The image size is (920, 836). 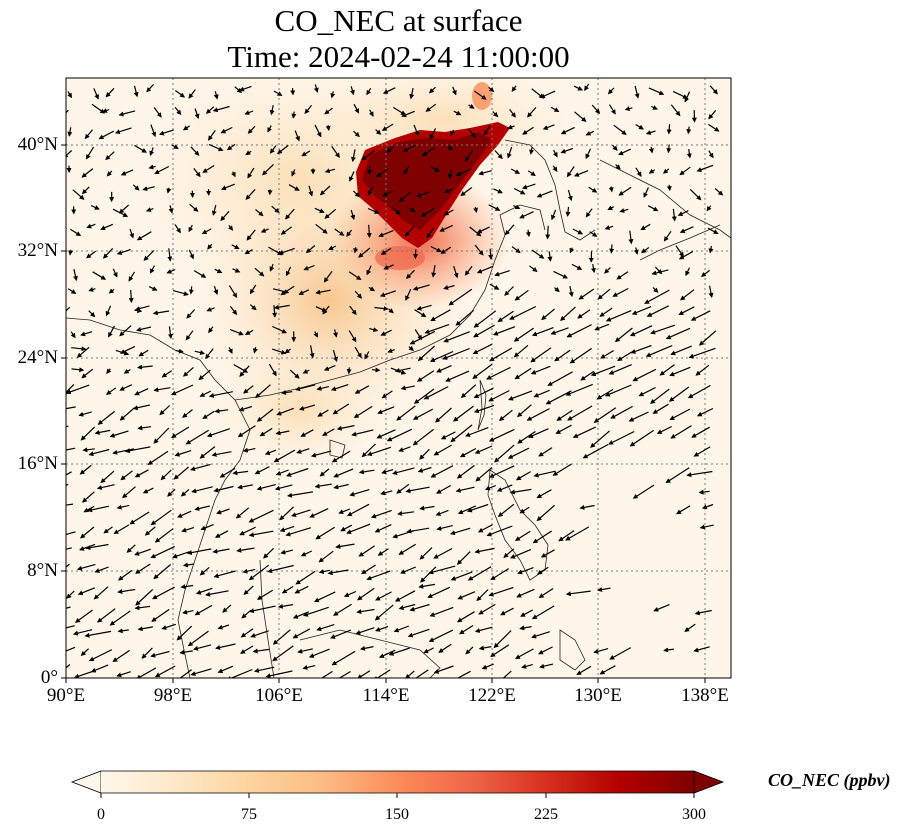 I want to click on x-tick-label: 114°E, so click(x=386, y=695).